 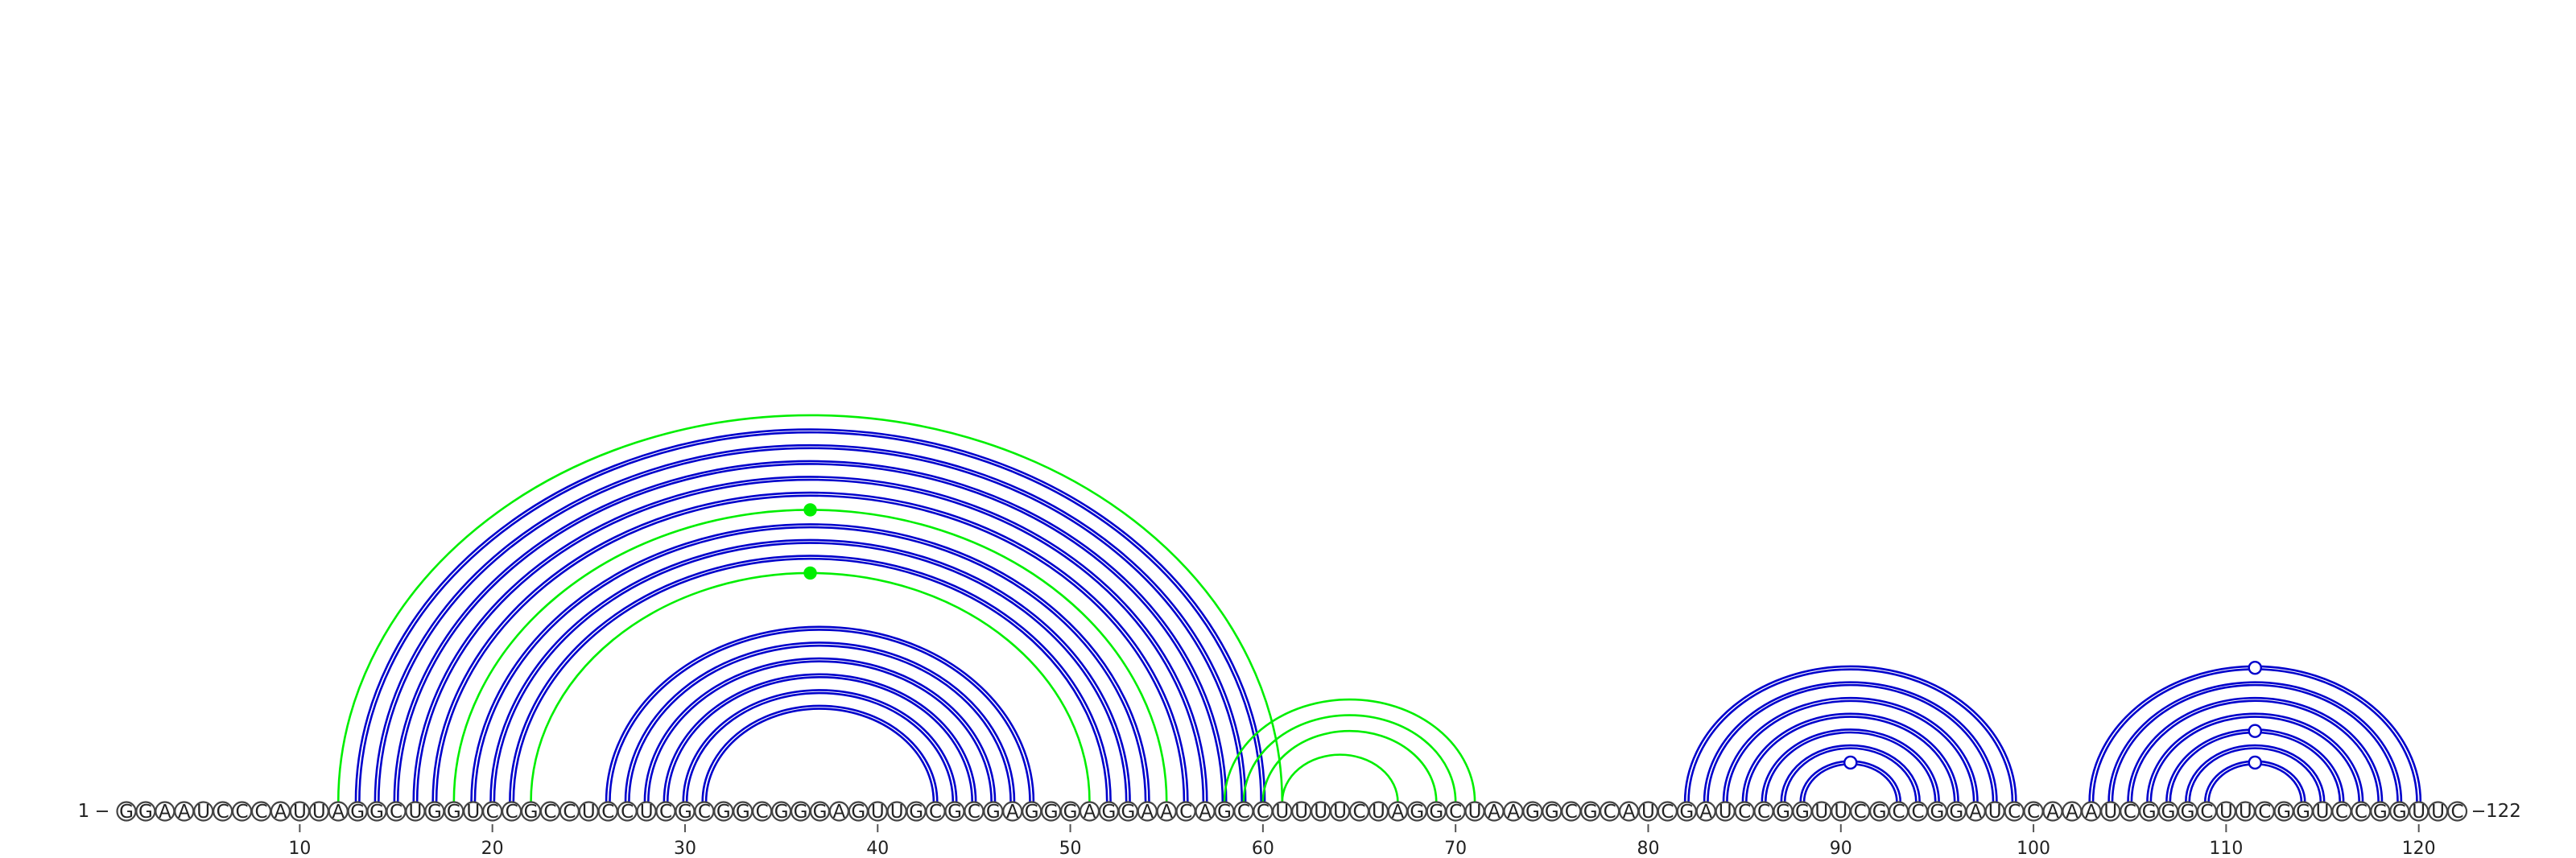 I want to click on nucleotide-79: A, so click(x=1629, y=812).